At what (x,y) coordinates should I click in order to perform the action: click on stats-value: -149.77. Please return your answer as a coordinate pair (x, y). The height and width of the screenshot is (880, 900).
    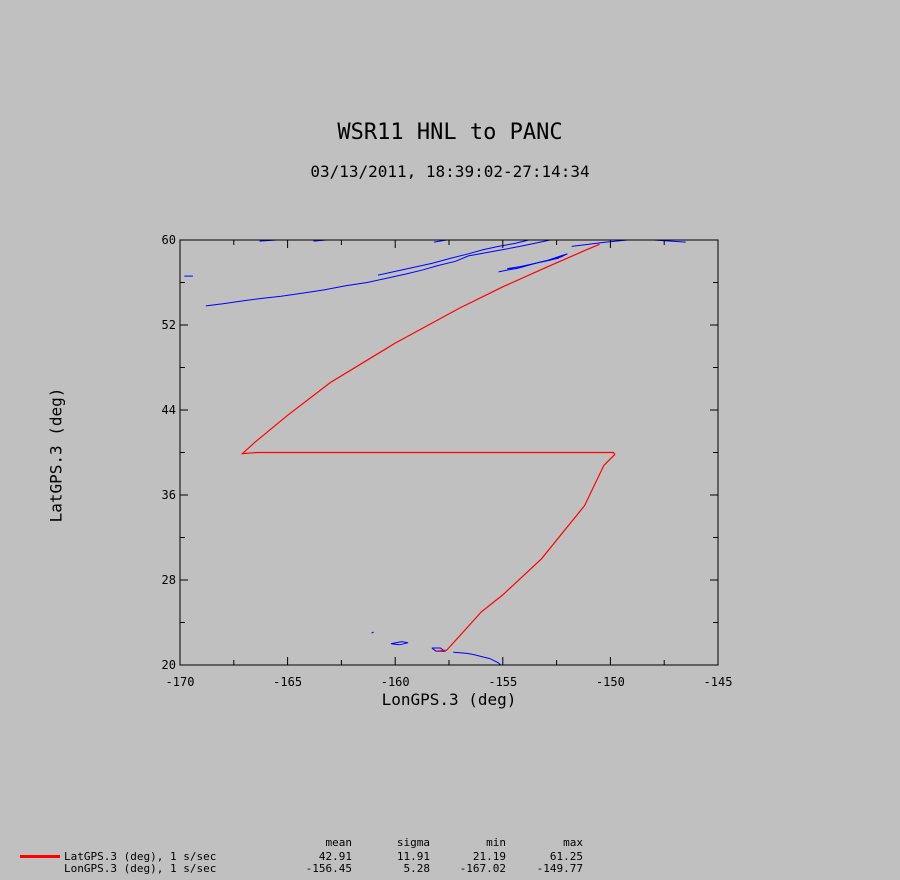
    Looking at the image, I should click on (559, 868).